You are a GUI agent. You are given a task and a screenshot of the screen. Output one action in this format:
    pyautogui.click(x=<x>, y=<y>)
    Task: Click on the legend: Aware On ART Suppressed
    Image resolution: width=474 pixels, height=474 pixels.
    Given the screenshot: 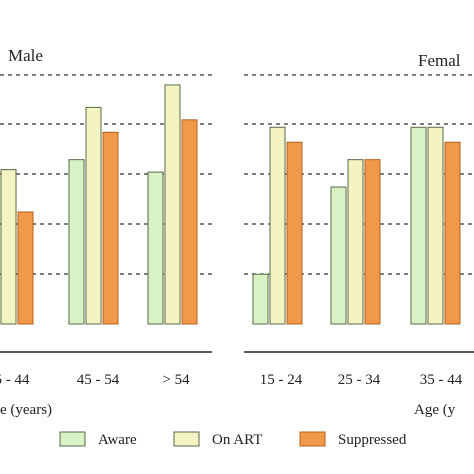 What is the action you would take?
    pyautogui.click(x=233, y=439)
    